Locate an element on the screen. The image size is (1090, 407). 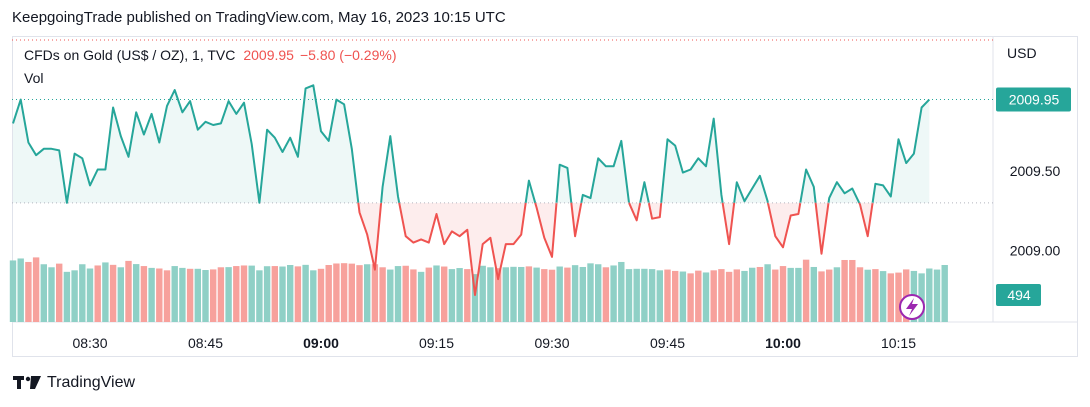
legend-change: −5.80 (−0.29%) is located at coordinates (348, 55).